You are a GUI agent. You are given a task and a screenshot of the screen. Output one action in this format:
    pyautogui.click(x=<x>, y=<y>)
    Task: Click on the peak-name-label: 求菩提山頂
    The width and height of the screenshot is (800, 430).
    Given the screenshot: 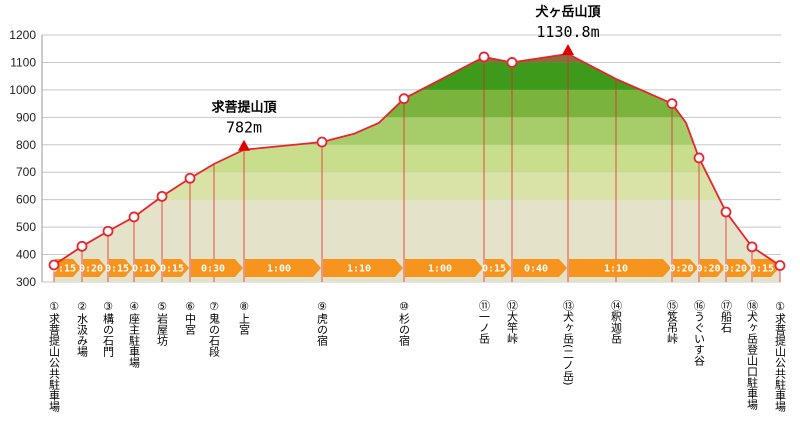 What is the action you would take?
    pyautogui.click(x=244, y=108)
    